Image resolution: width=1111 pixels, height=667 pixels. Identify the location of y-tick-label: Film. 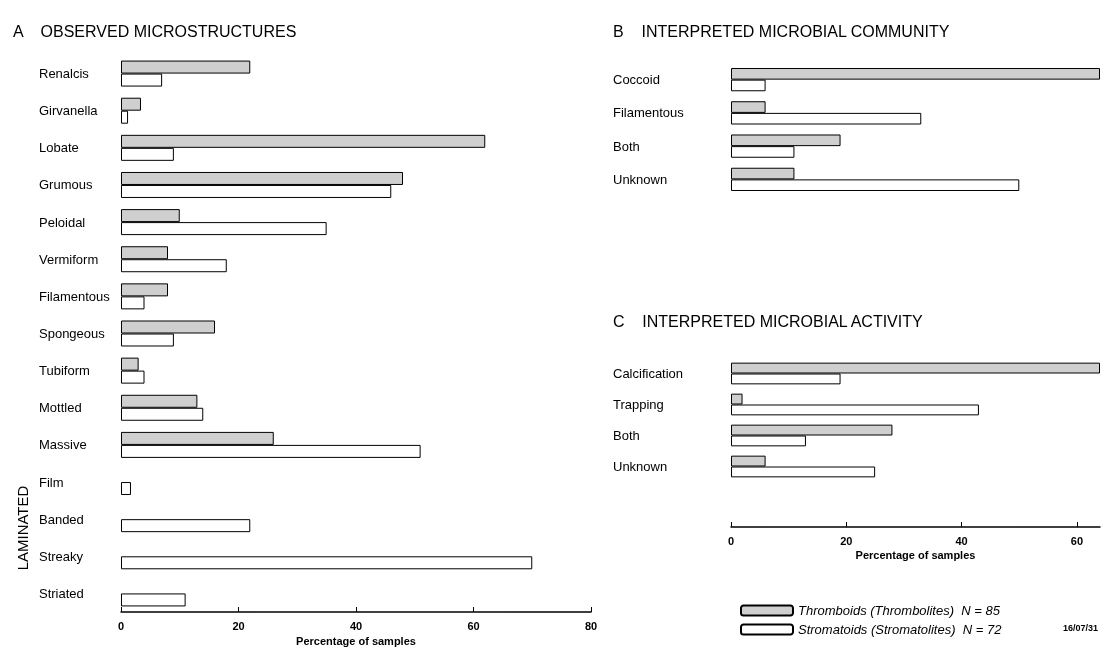
(51, 482).